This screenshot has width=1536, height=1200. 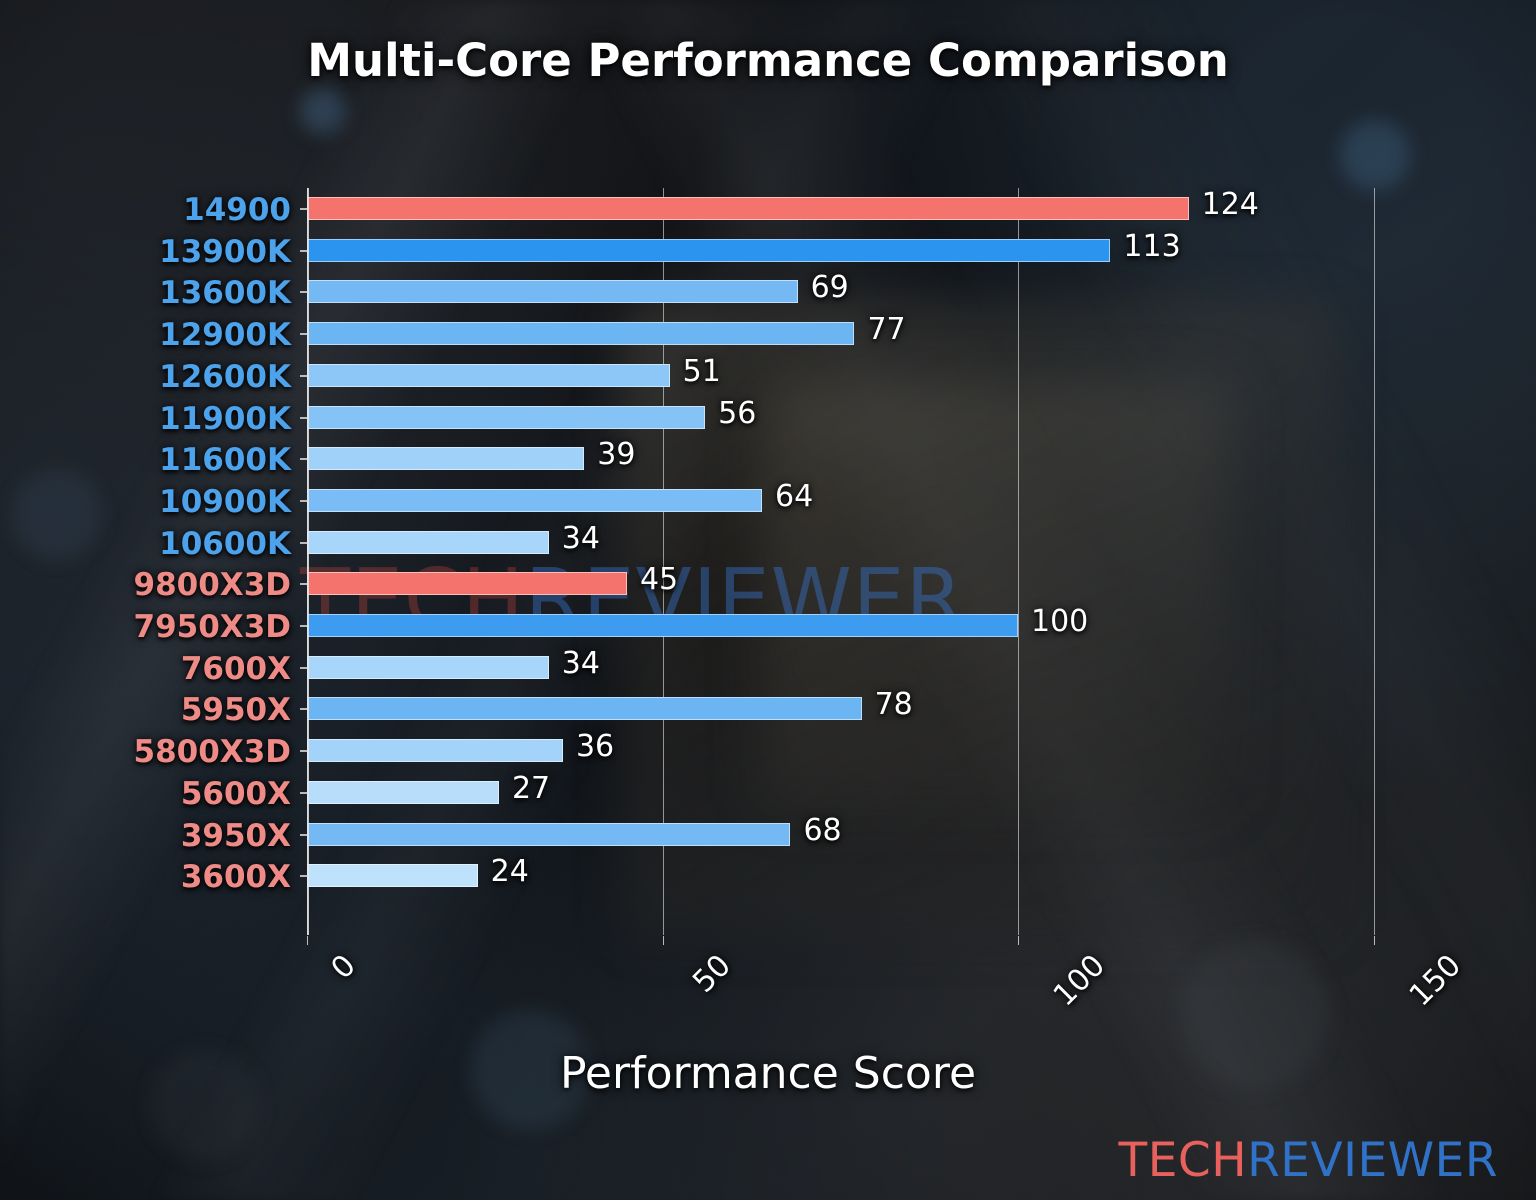 I want to click on category-label: 3600X, so click(x=235, y=877).